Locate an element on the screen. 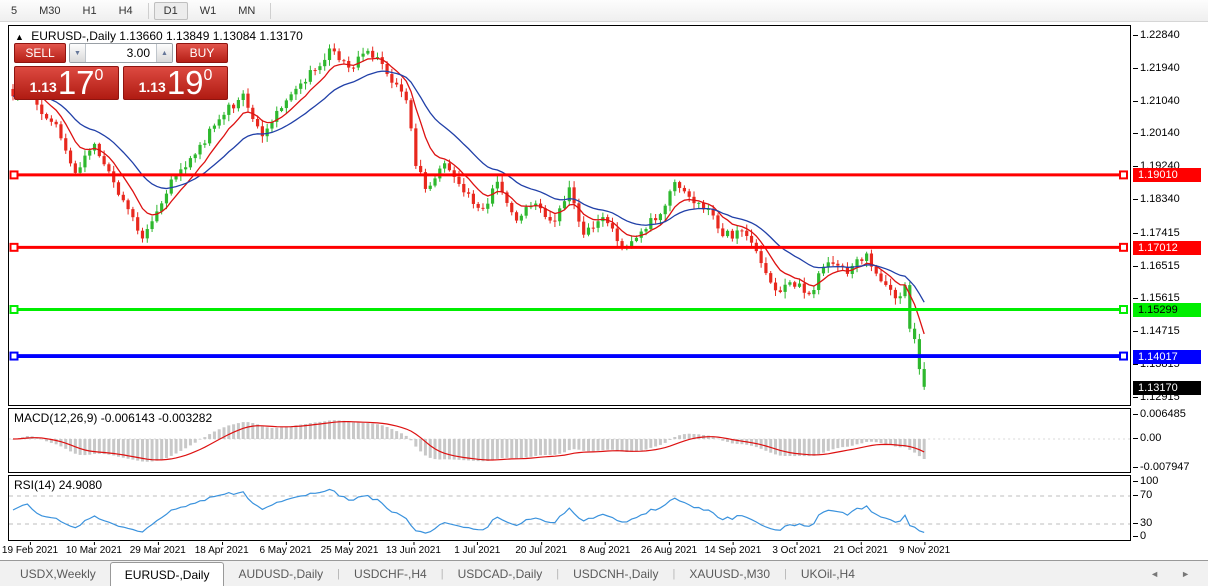  rsi-tick-100: 100 is located at coordinates (1145, 481).